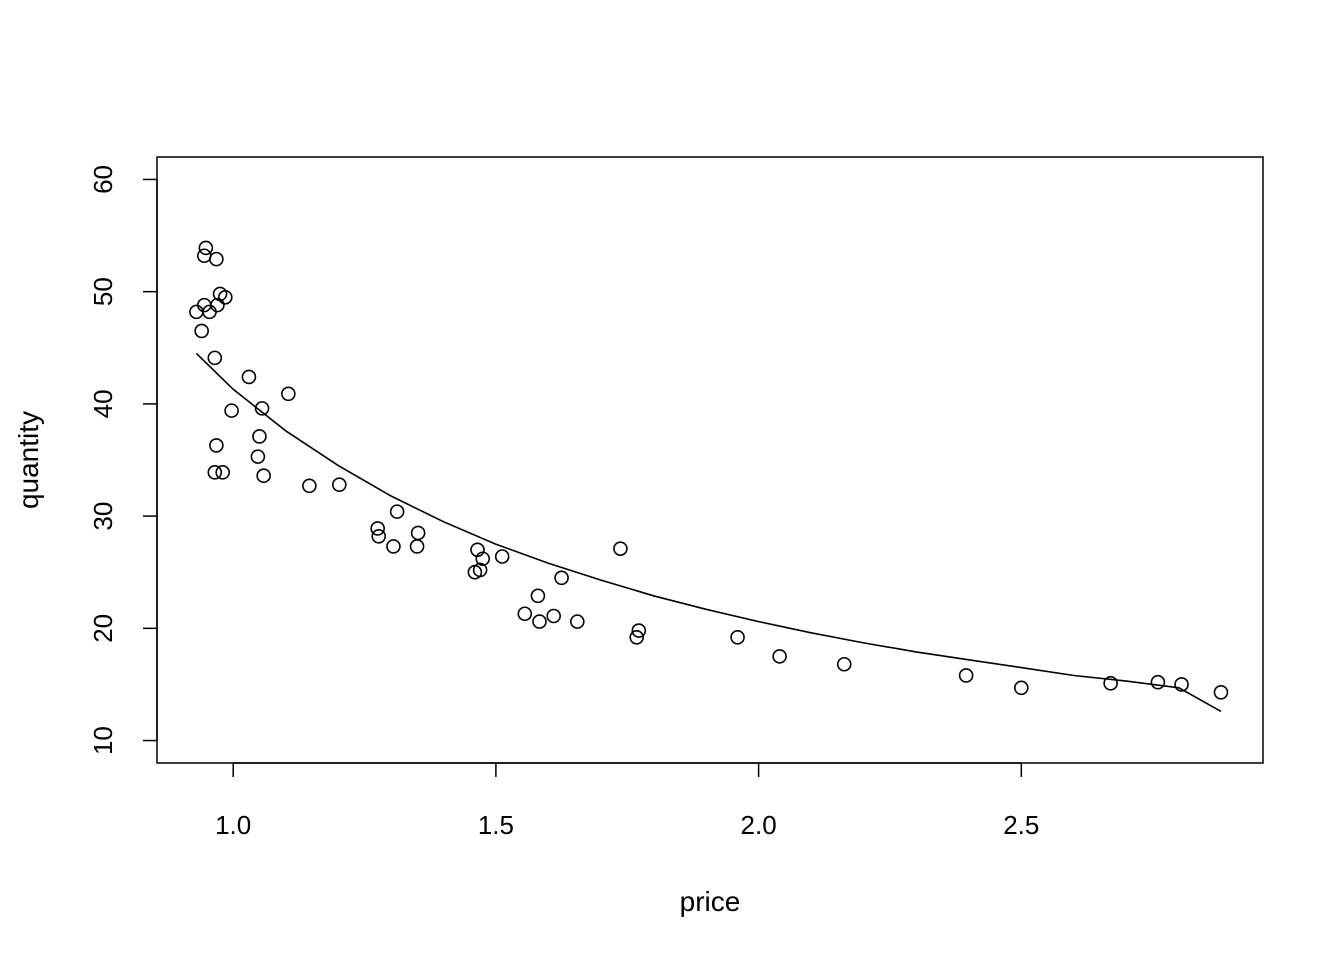 This screenshot has height=960, width=1344. I want to click on x-tick-label: 2.0, so click(759, 825).